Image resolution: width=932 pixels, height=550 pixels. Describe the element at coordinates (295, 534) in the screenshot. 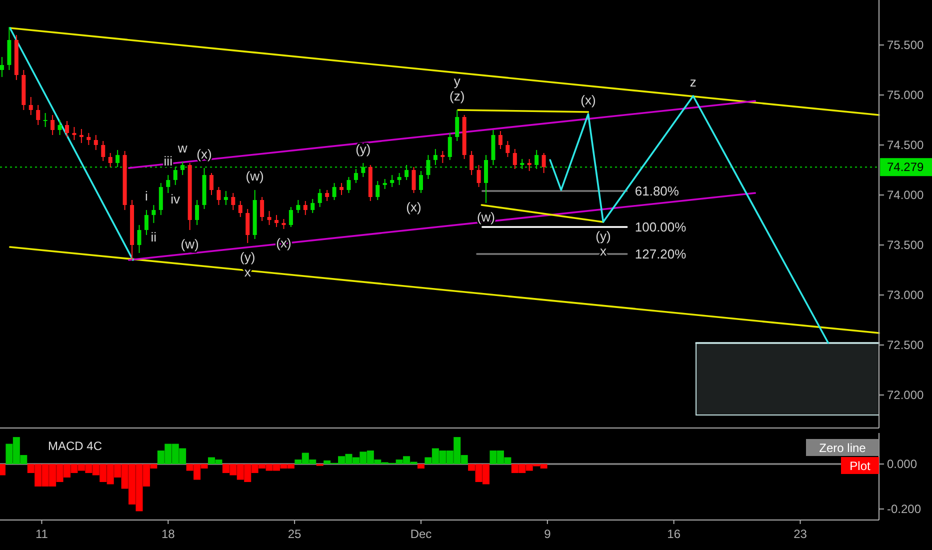

I see `x-tick-label: 25` at that location.